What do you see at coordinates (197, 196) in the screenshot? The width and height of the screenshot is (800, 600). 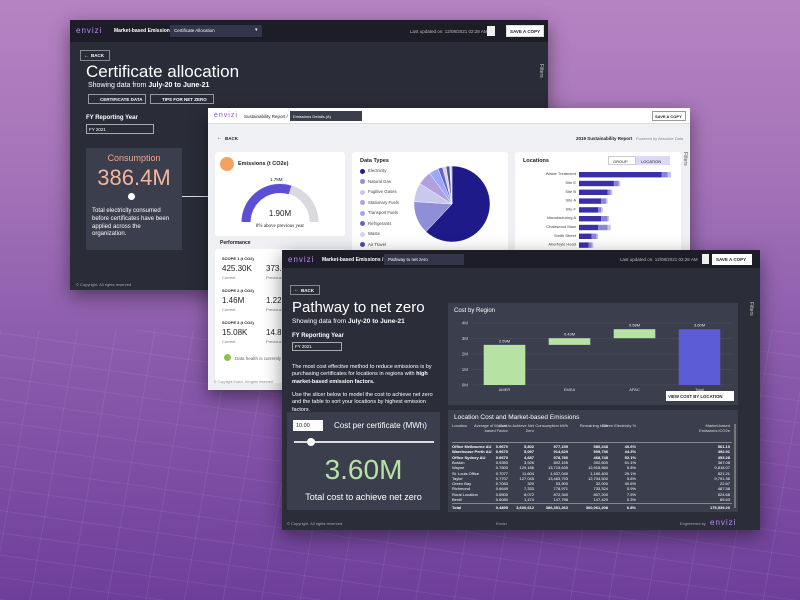 I see `connector-line` at bounding box center [197, 196].